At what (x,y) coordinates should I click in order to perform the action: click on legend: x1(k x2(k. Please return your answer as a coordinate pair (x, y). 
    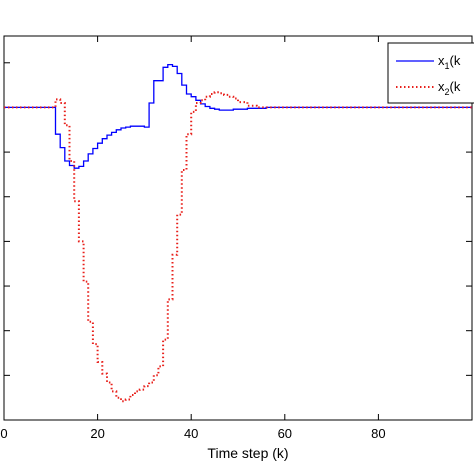
    Looking at the image, I should click on (430, 73).